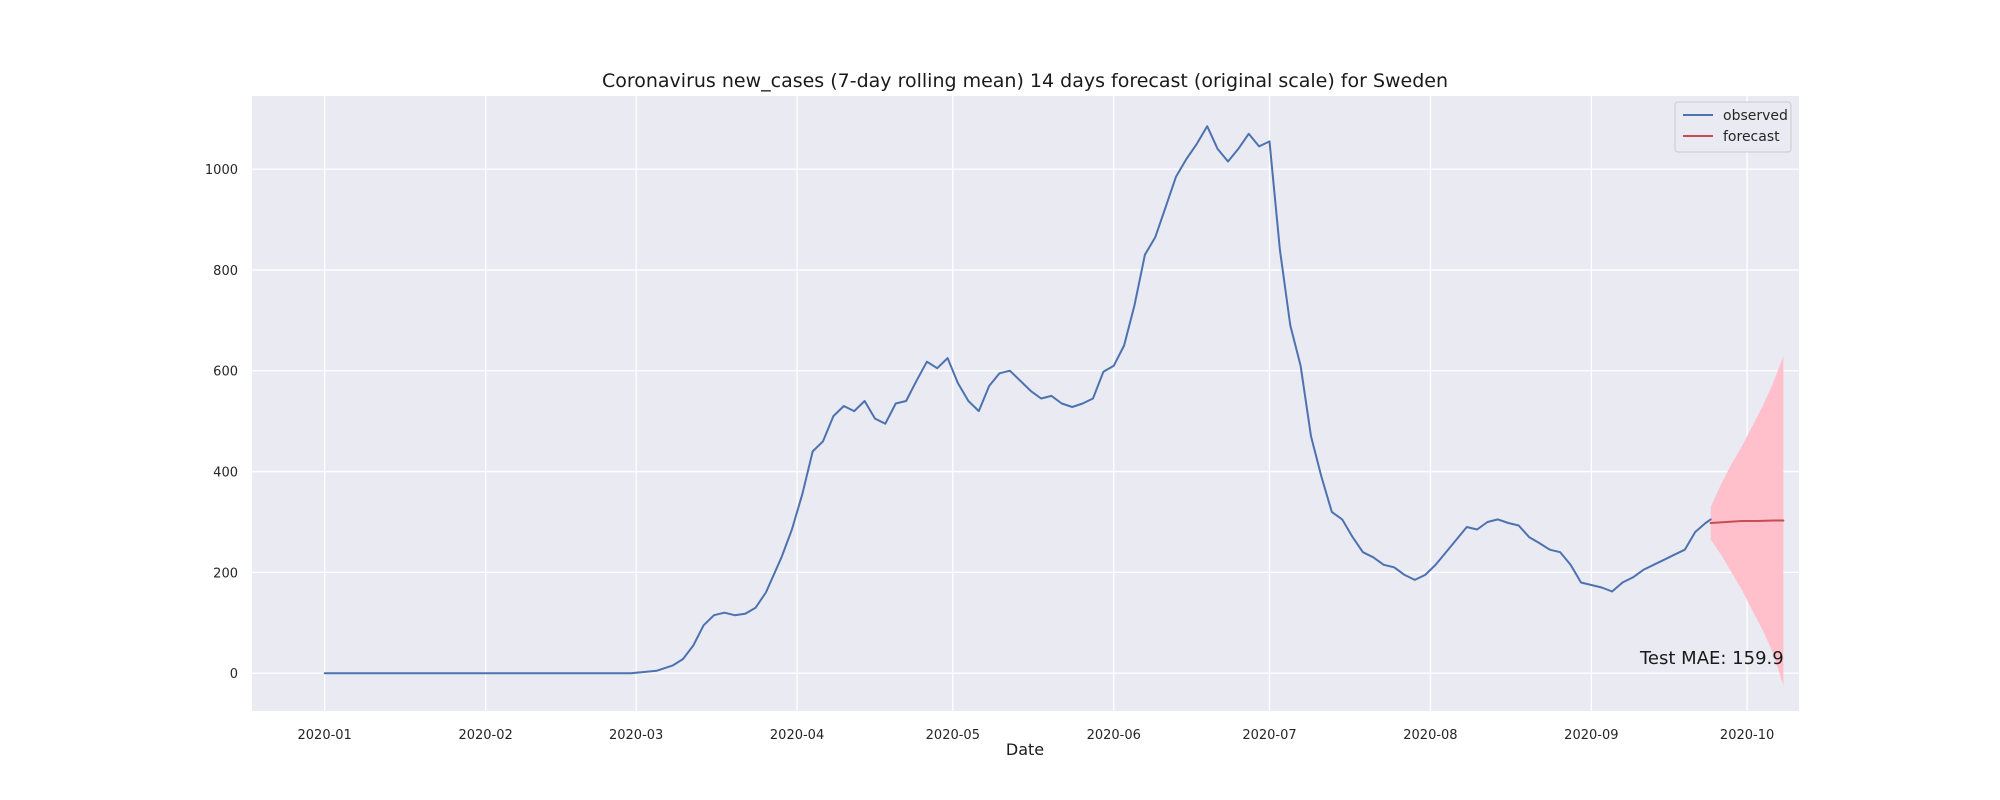  Describe the element at coordinates (225, 573) in the screenshot. I see `y-tick-label: 200` at that location.